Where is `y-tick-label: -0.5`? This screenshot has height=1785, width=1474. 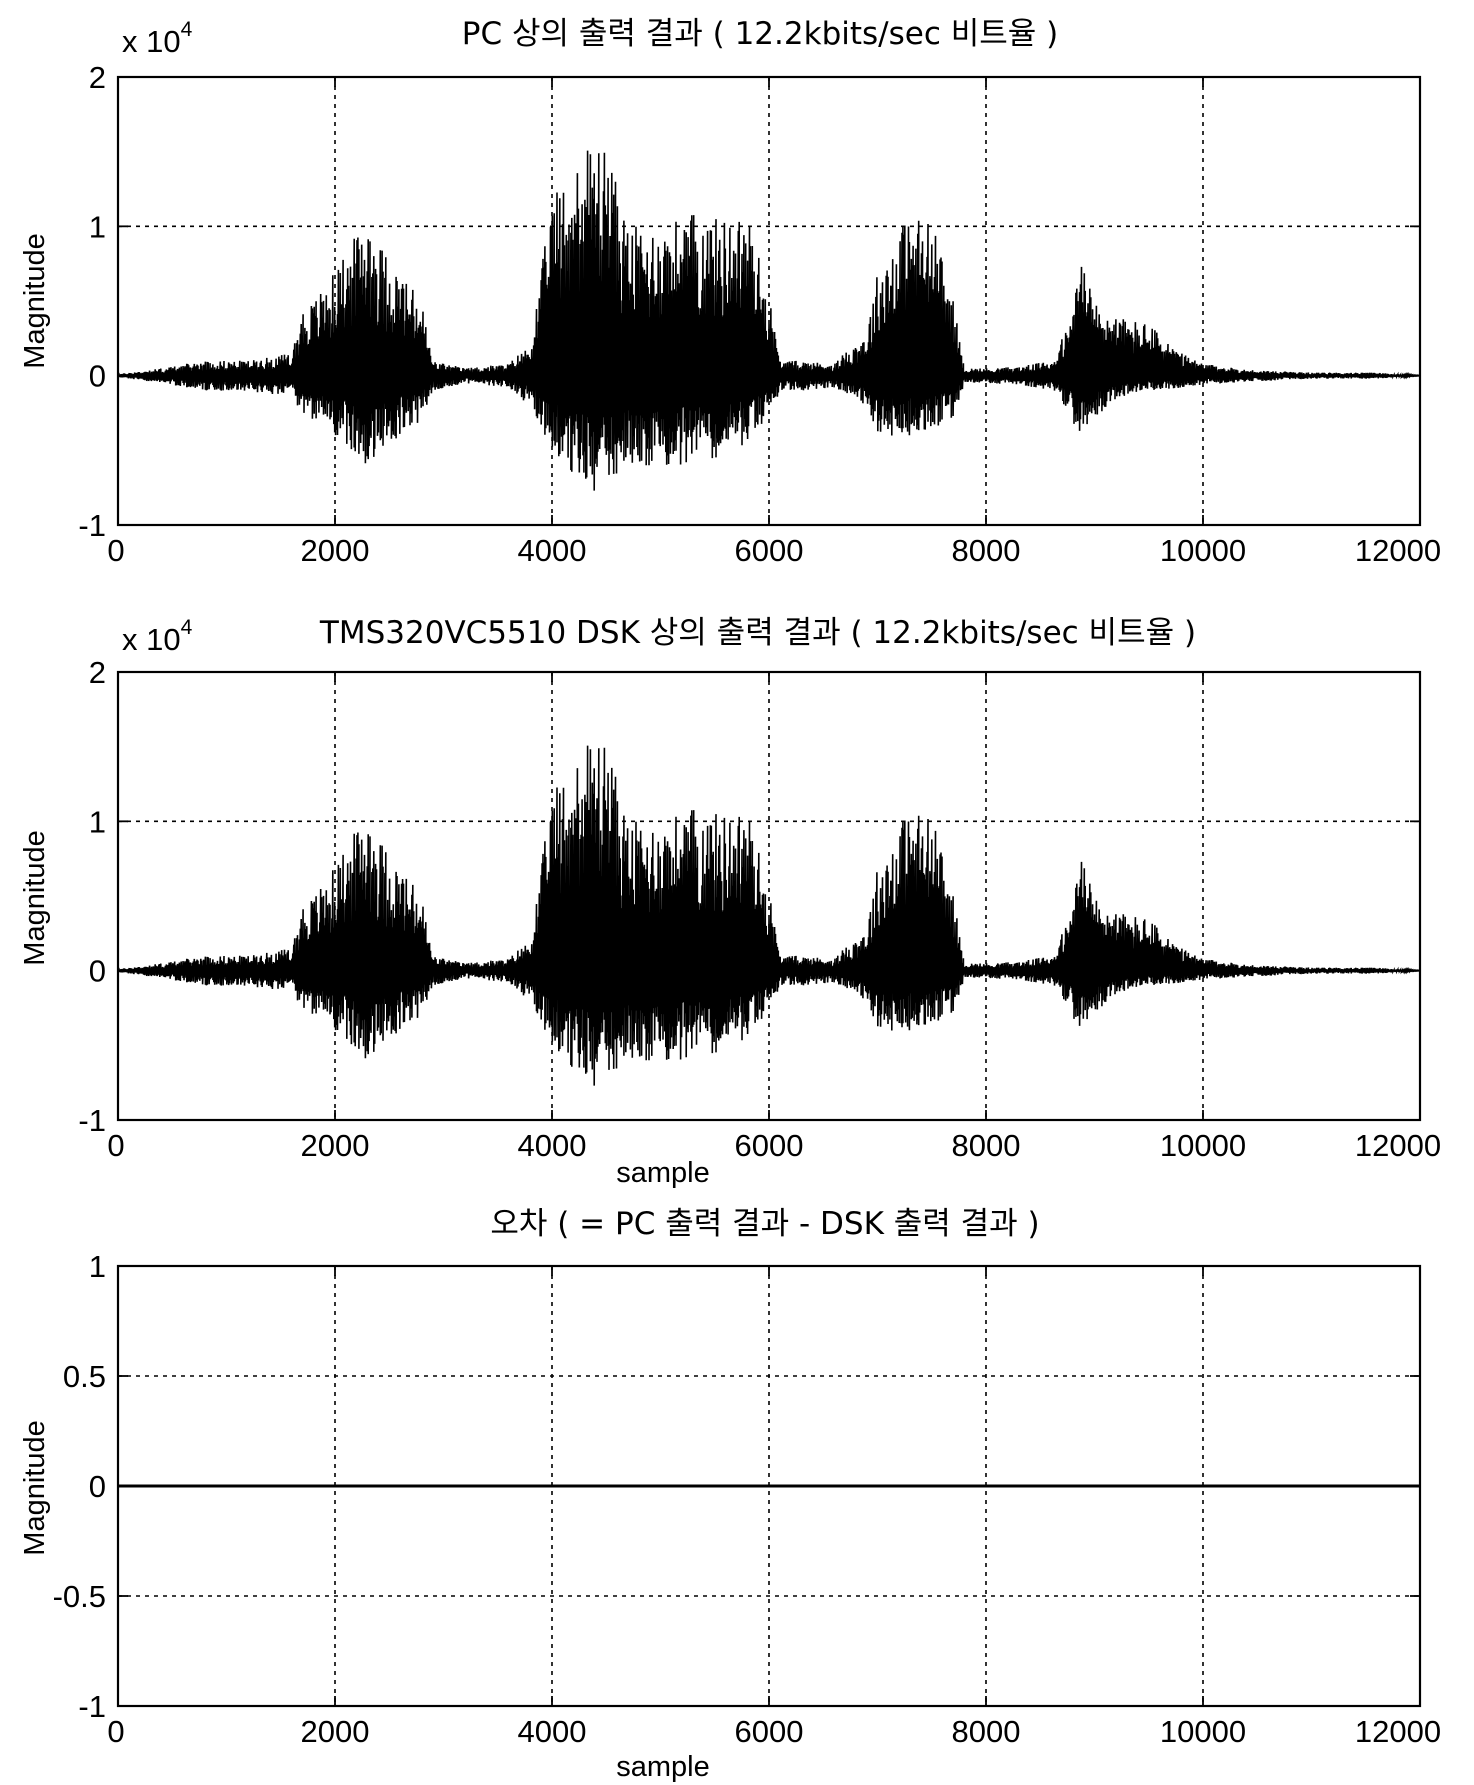 y-tick-label: -0.5 is located at coordinates (79, 1596).